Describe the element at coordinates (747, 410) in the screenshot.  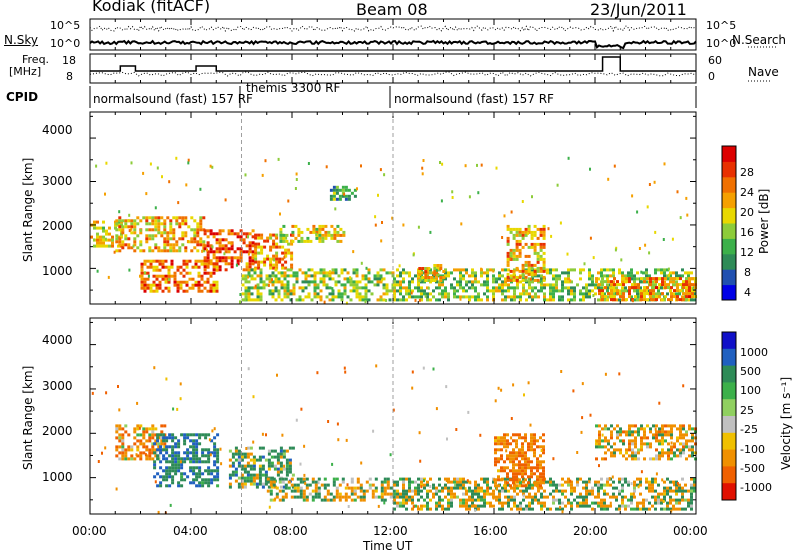
I see `vel-cb-tick-25: 25` at that location.